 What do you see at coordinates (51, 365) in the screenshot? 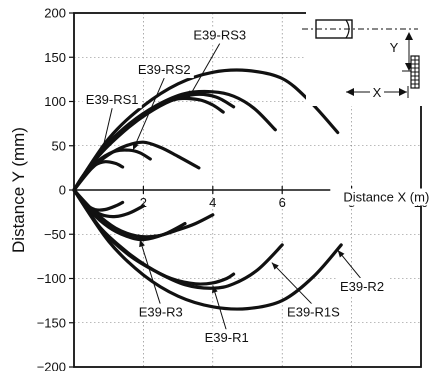
I see `y-tick-label: −200` at bounding box center [51, 365].